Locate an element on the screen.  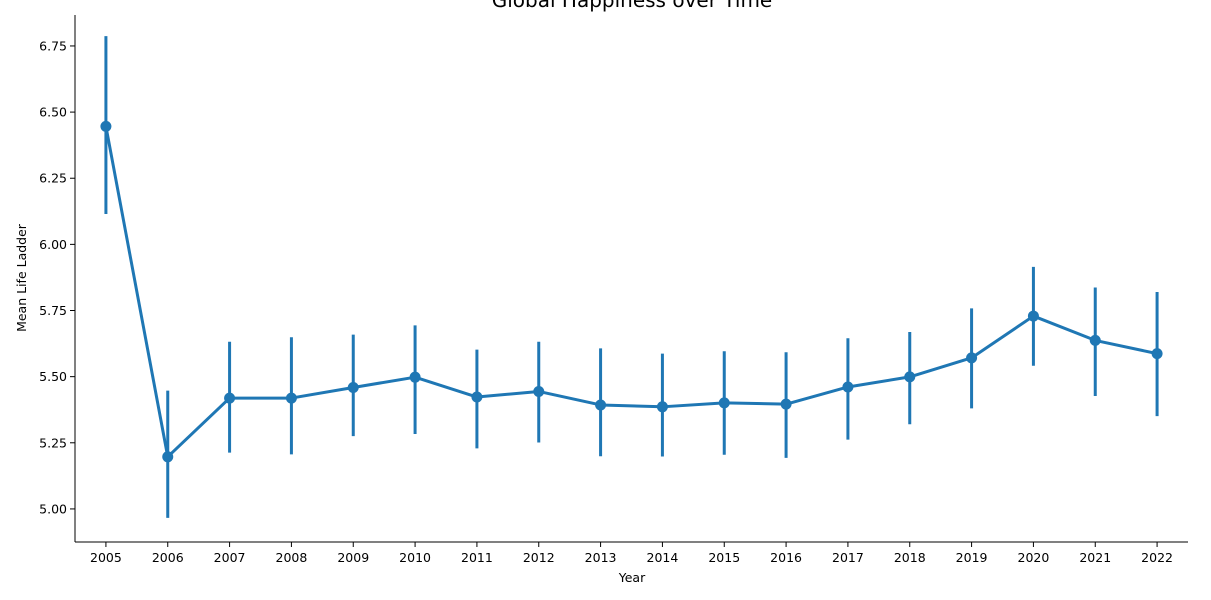
x-tick-label: 2018 is located at coordinates (910, 557).